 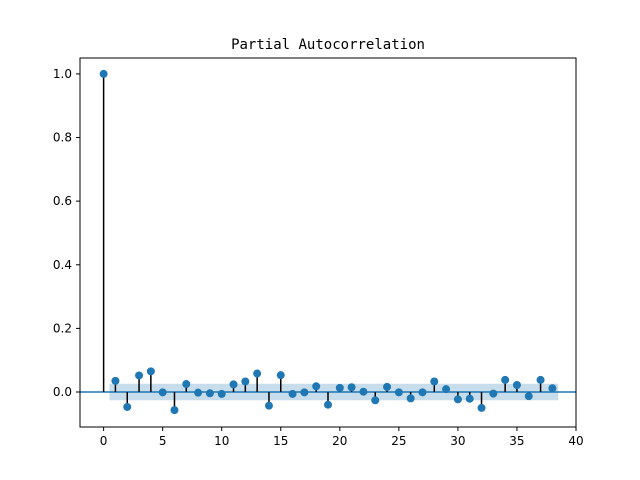 What do you see at coordinates (516, 441) in the screenshot?
I see `x-tick-label-35: 35` at bounding box center [516, 441].